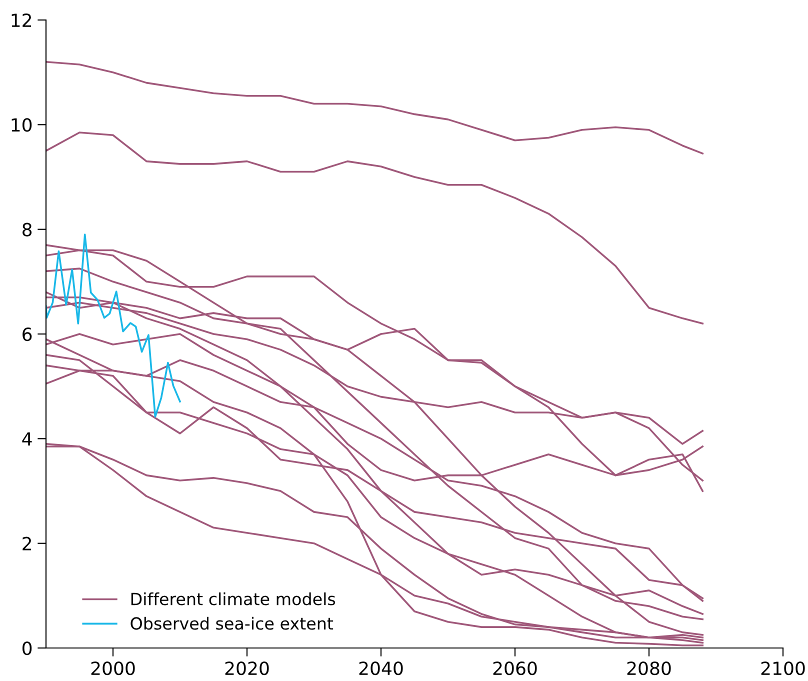 The width and height of the screenshot is (808, 681). Describe the element at coordinates (27, 648) in the screenshot. I see `y-tick-label: 0` at that location.